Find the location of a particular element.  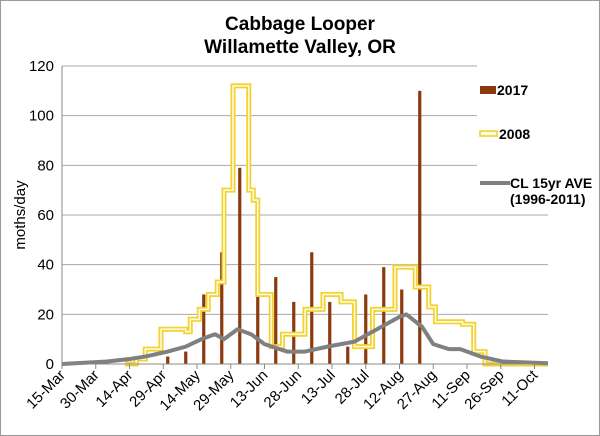

legend-label-2008: 2008 is located at coordinates (514, 134).